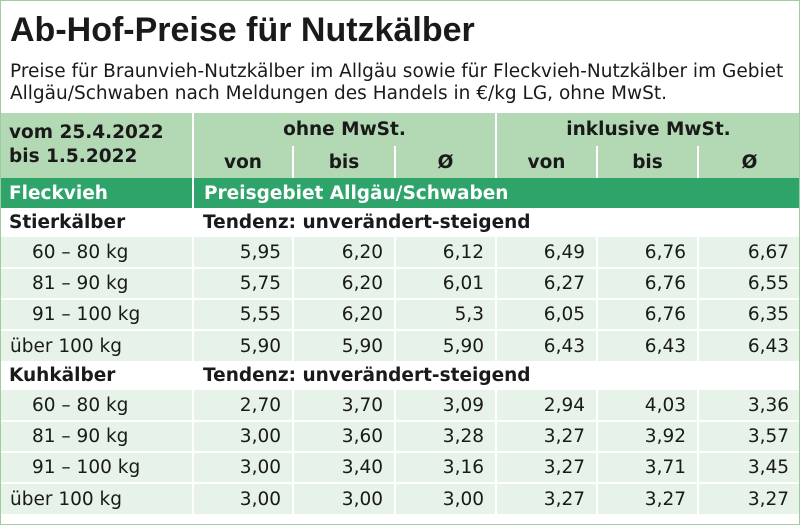 This screenshot has height=525, width=800. I want to click on gross-avg: 3,36, so click(748, 405).